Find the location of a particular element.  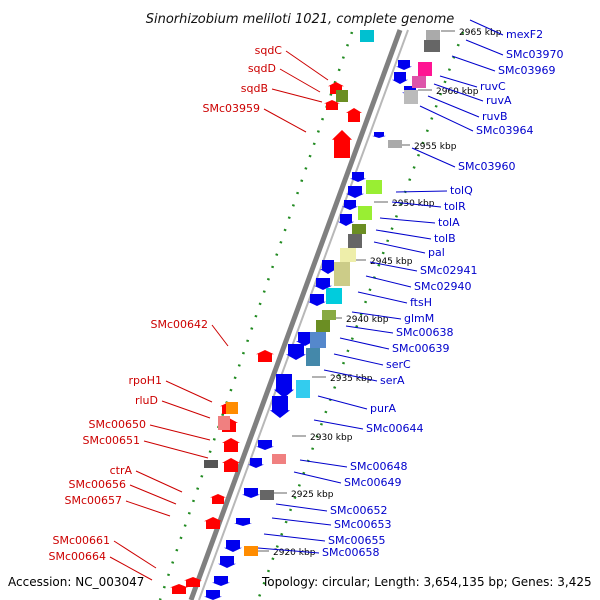

gene-label-sqdd: sqdD is located at coordinates (262, 68).